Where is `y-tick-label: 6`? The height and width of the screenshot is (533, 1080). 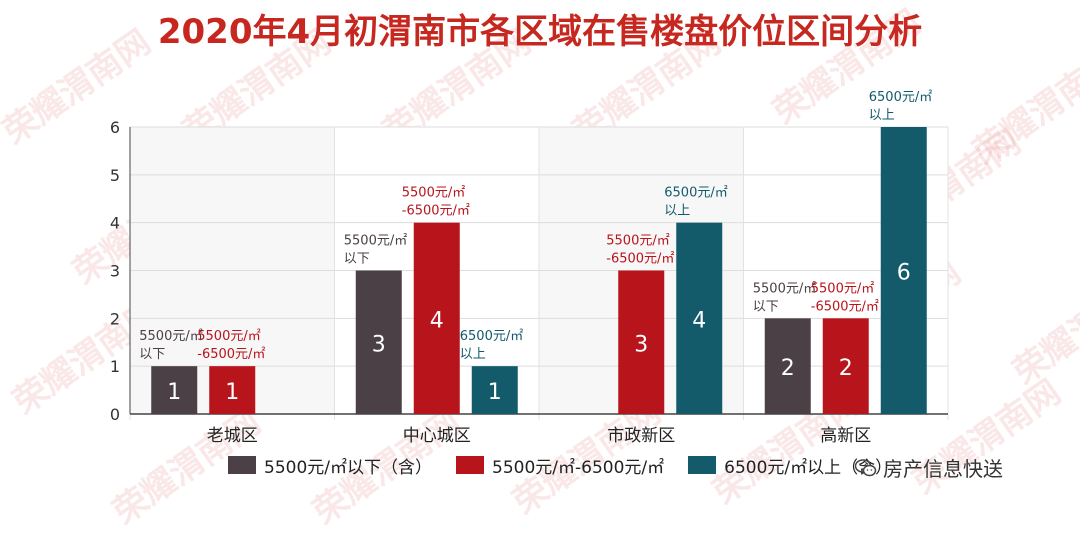
y-tick-label: 6 is located at coordinates (115, 127).